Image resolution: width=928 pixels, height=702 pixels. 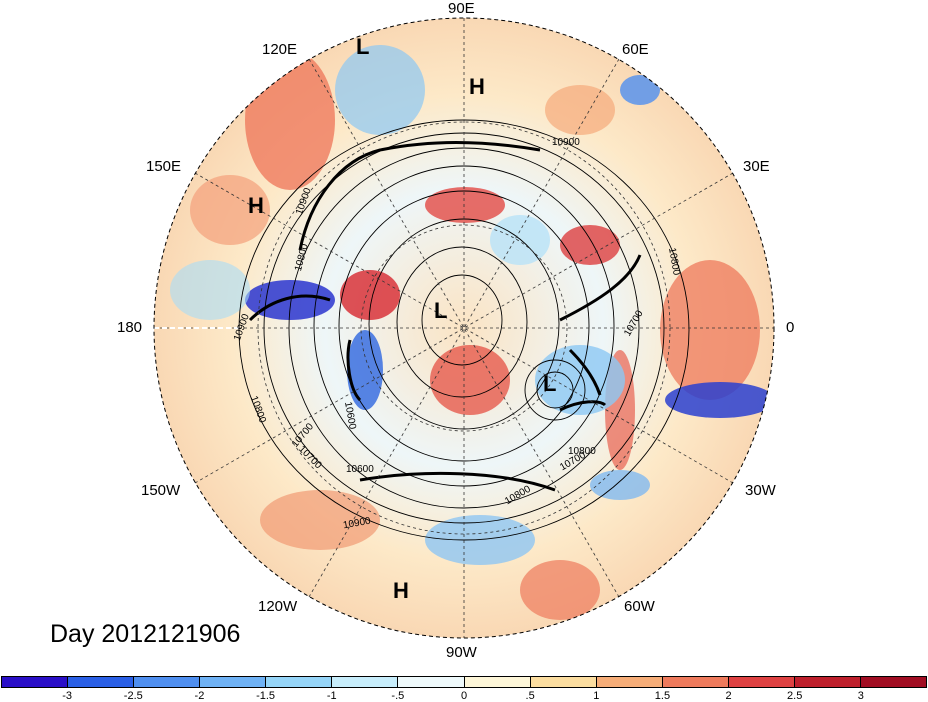 What do you see at coordinates (461, 652) in the screenshot?
I see `meridian-label-90w: 90W` at bounding box center [461, 652].